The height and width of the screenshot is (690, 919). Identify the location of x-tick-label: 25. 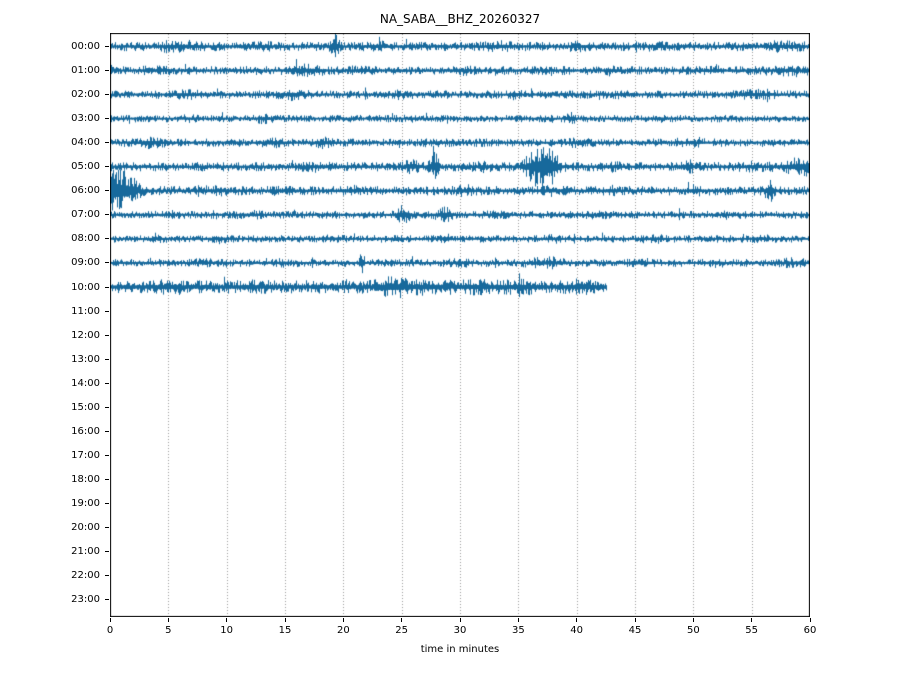
(402, 630).